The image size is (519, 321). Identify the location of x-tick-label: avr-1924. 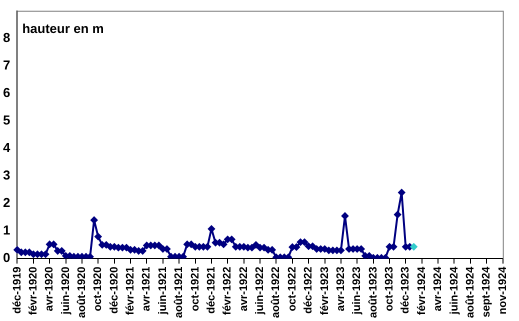
(438, 289).